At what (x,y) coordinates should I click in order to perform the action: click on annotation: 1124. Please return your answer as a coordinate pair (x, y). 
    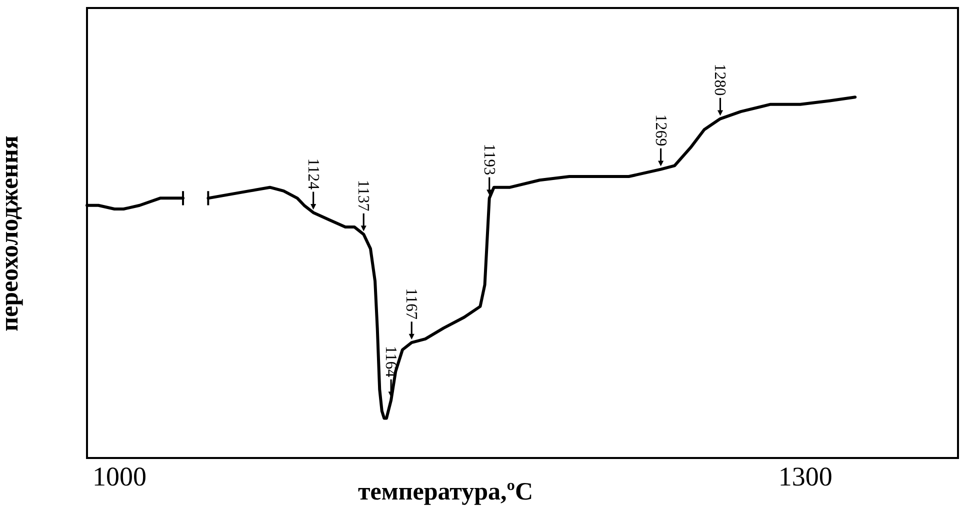
    Looking at the image, I should click on (313, 174).